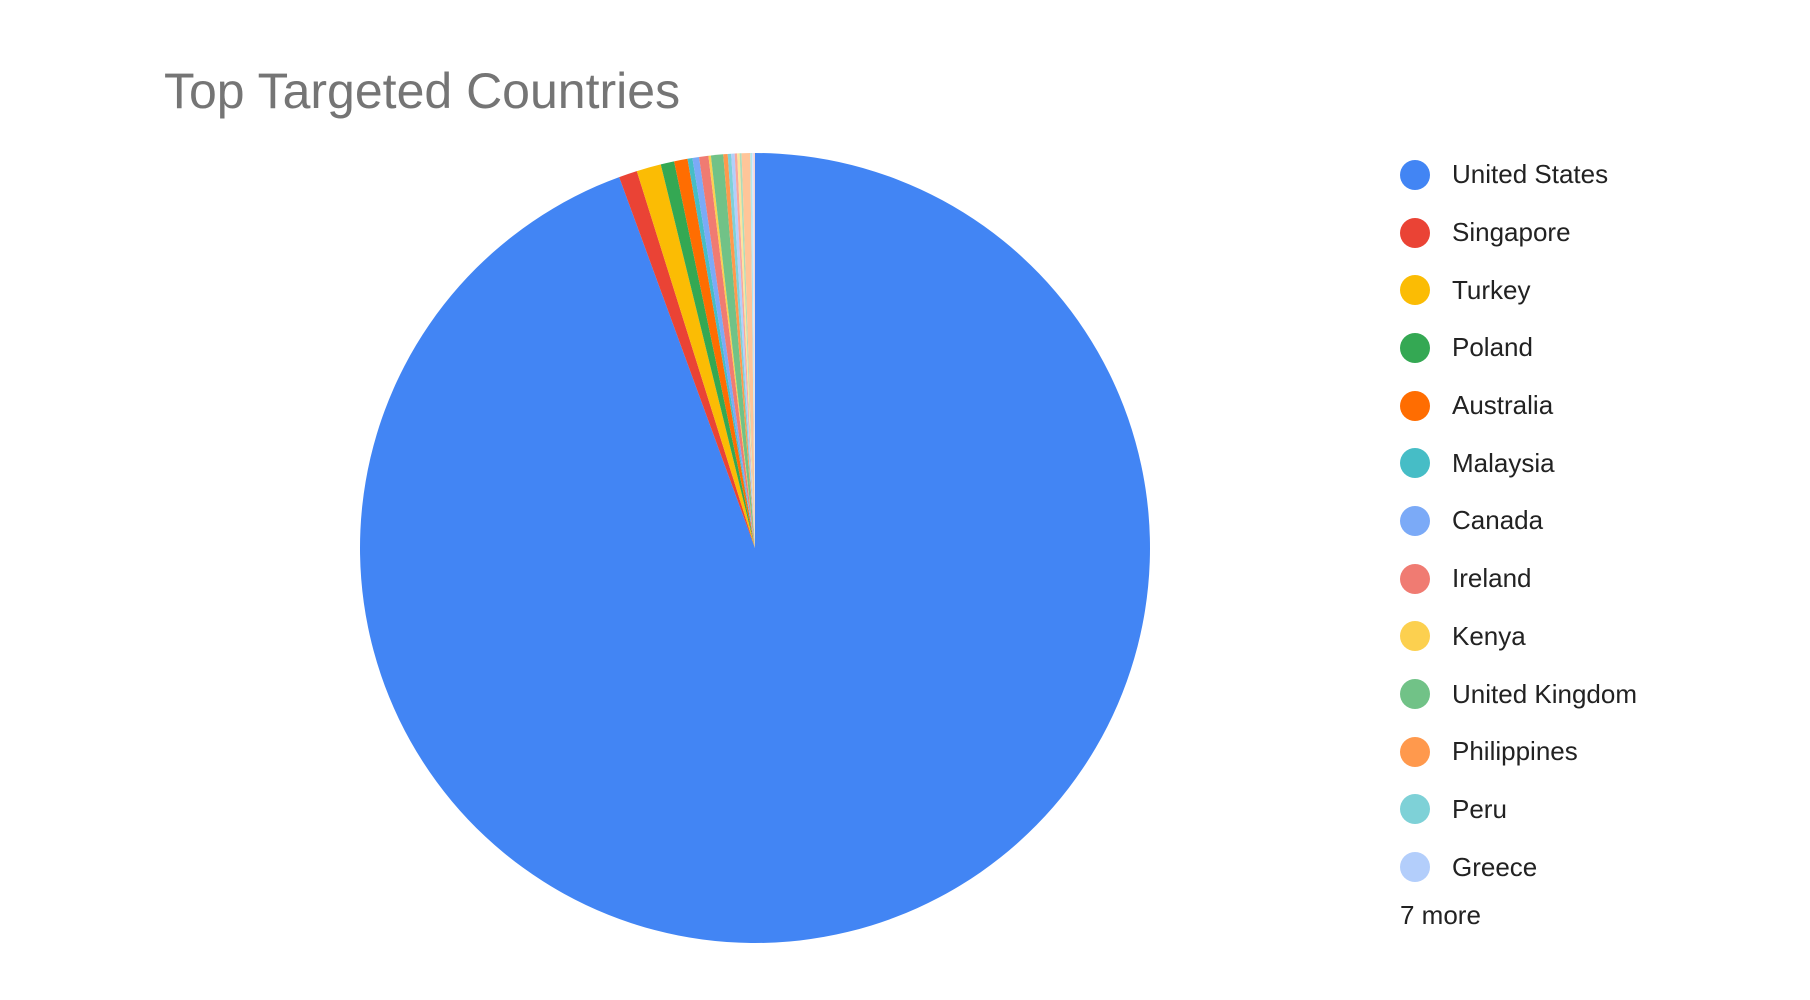  Describe the element at coordinates (422, 91) in the screenshot. I see `chart-title: Top Targeted Countries` at that location.